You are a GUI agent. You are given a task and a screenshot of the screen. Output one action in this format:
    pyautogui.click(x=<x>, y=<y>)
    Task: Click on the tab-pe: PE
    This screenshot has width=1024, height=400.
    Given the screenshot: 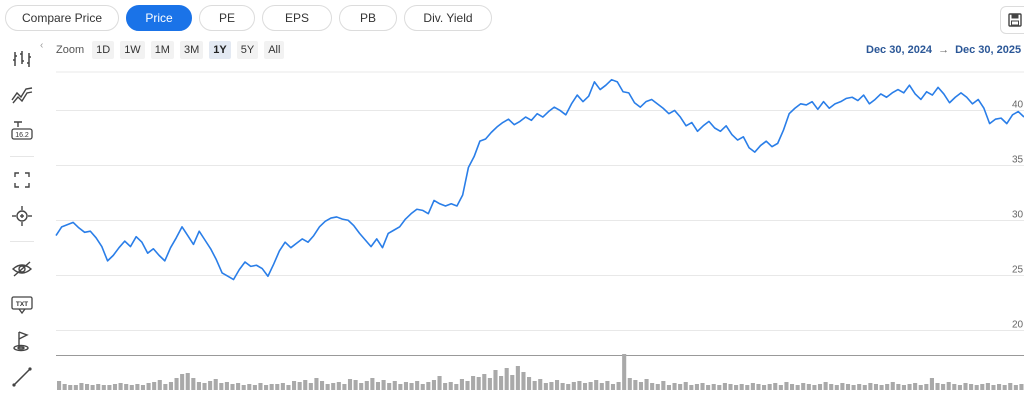 What is the action you would take?
    pyautogui.click(x=227, y=18)
    